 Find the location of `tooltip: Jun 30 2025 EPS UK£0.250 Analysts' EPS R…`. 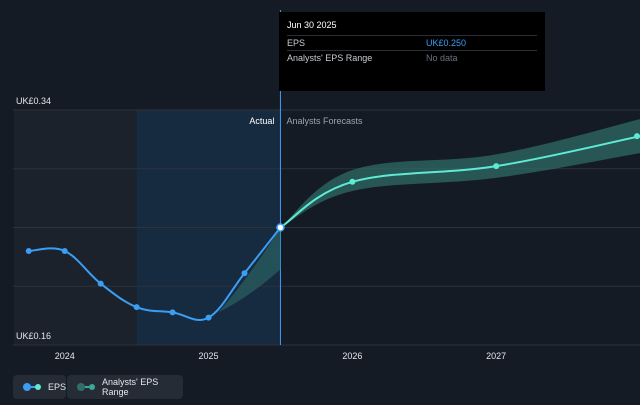

tooltip: Jun 30 2025 EPS UK£0.250 Analysts' EPS R… is located at coordinates (412, 51).